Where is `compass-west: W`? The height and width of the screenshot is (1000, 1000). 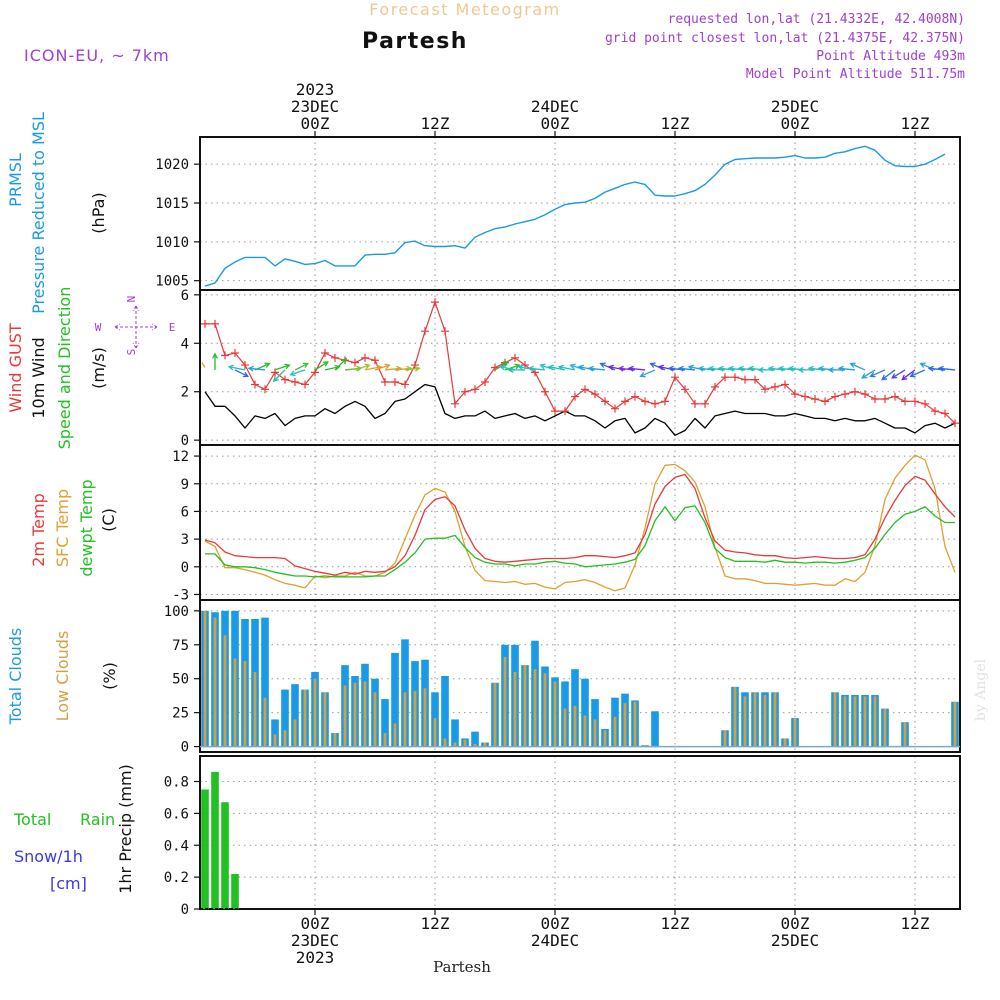 compass-west: W is located at coordinates (98, 327).